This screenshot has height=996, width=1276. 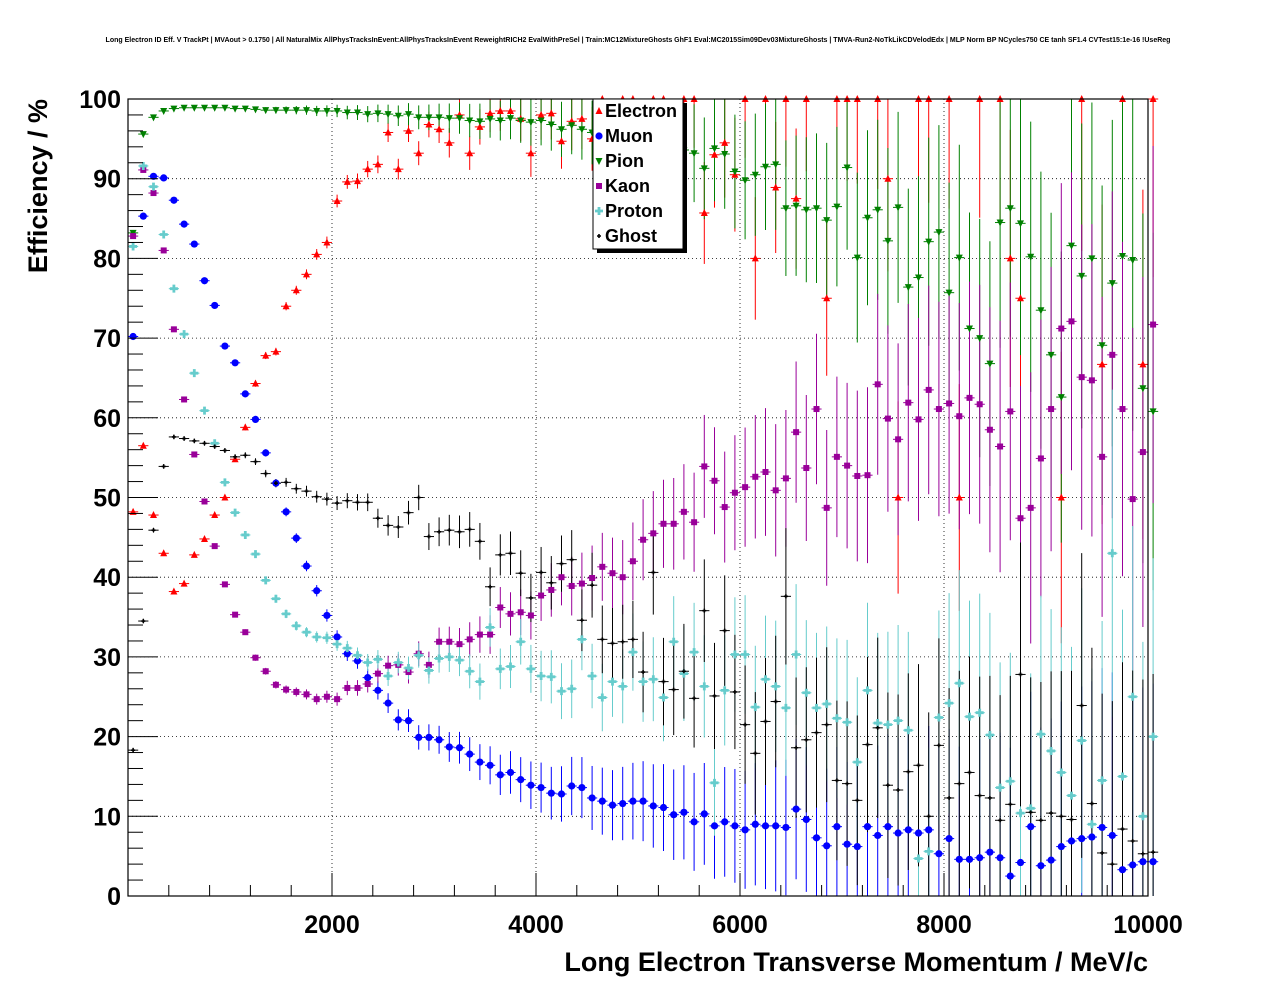 I want to click on x-tick-label: 4000, so click(x=536, y=925).